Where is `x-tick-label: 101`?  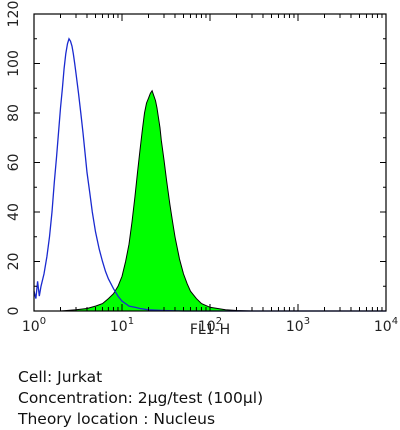 x-tick-label: 101 is located at coordinates (122, 325).